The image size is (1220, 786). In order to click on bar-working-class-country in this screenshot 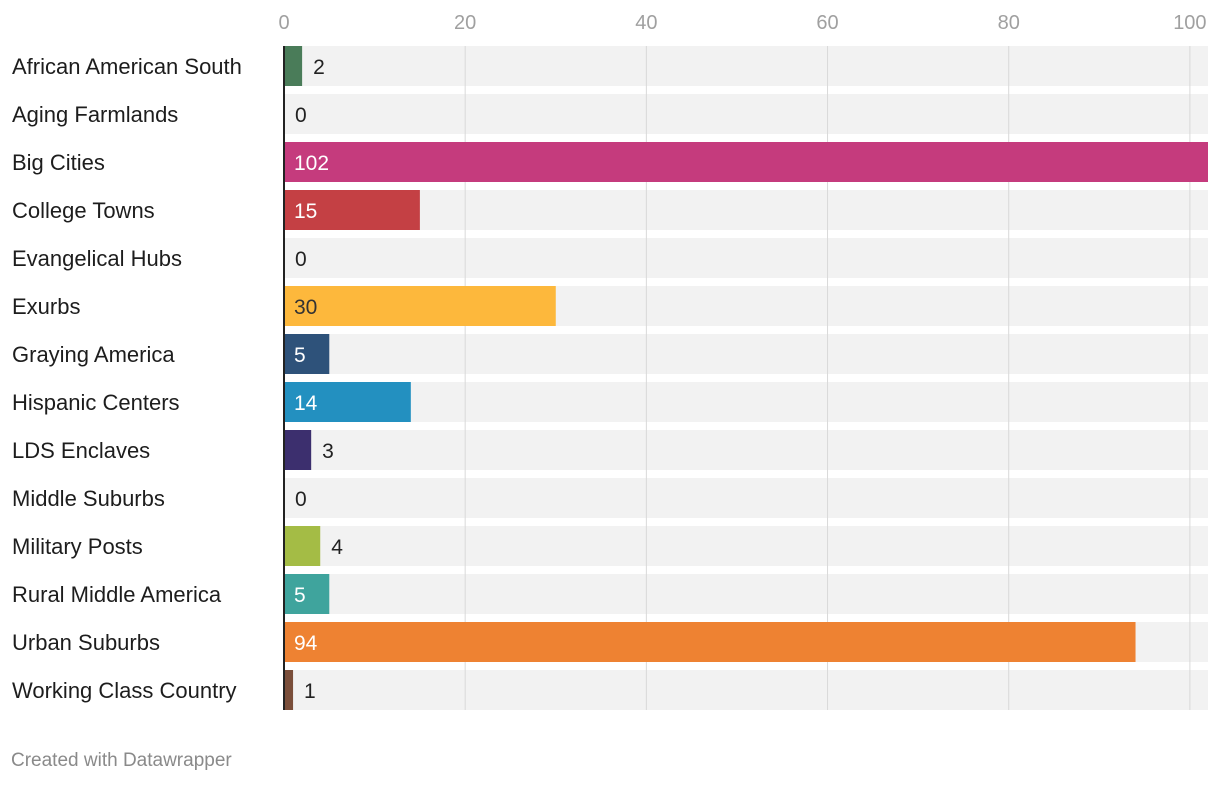, I will do `click(289, 690)`.